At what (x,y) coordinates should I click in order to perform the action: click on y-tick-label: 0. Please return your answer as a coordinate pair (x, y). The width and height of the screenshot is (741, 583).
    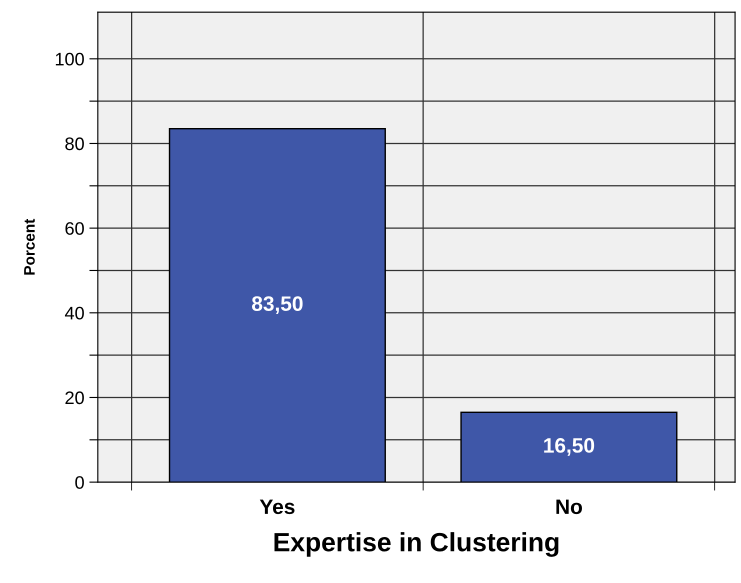
    Looking at the image, I should click on (79, 482).